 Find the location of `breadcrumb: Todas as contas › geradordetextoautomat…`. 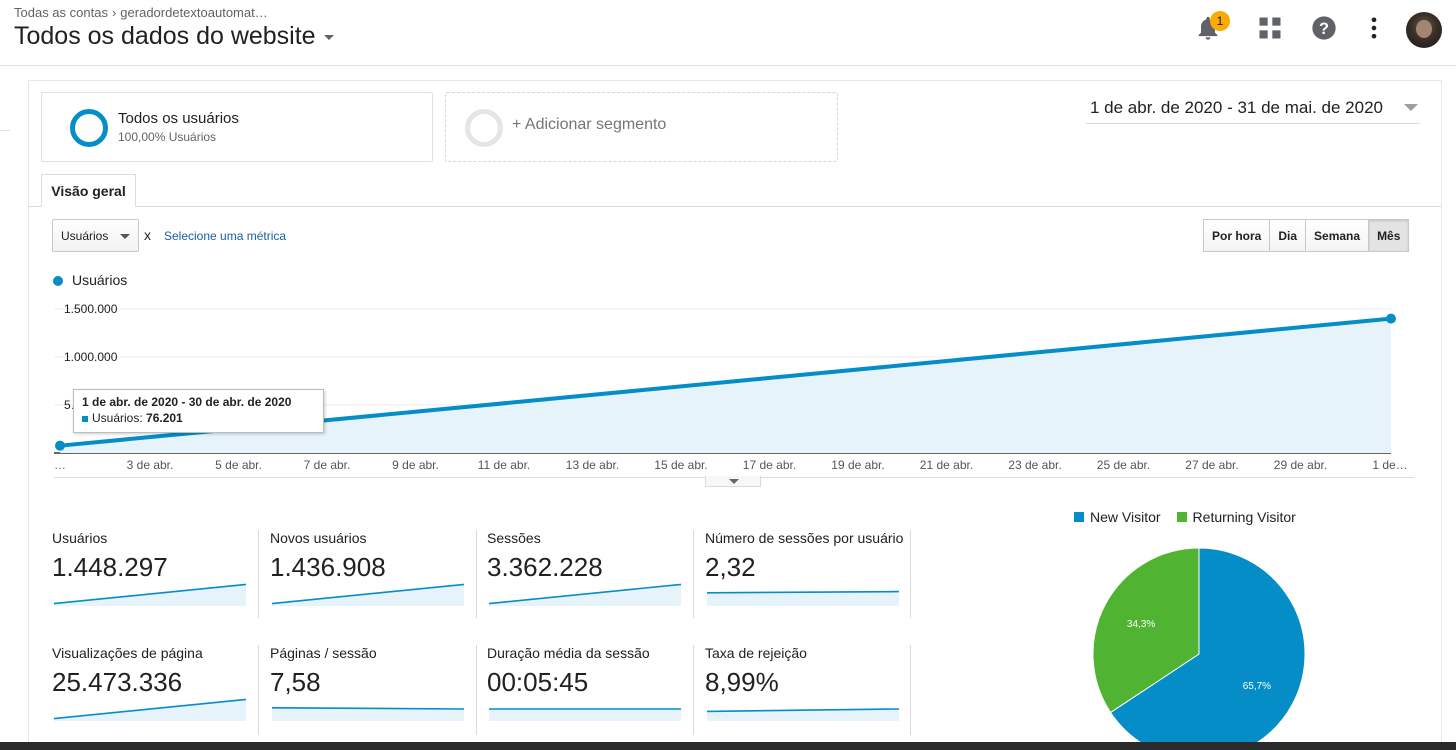

breadcrumb: Todas as contas › geradordetextoautomat… is located at coordinates (141, 12).